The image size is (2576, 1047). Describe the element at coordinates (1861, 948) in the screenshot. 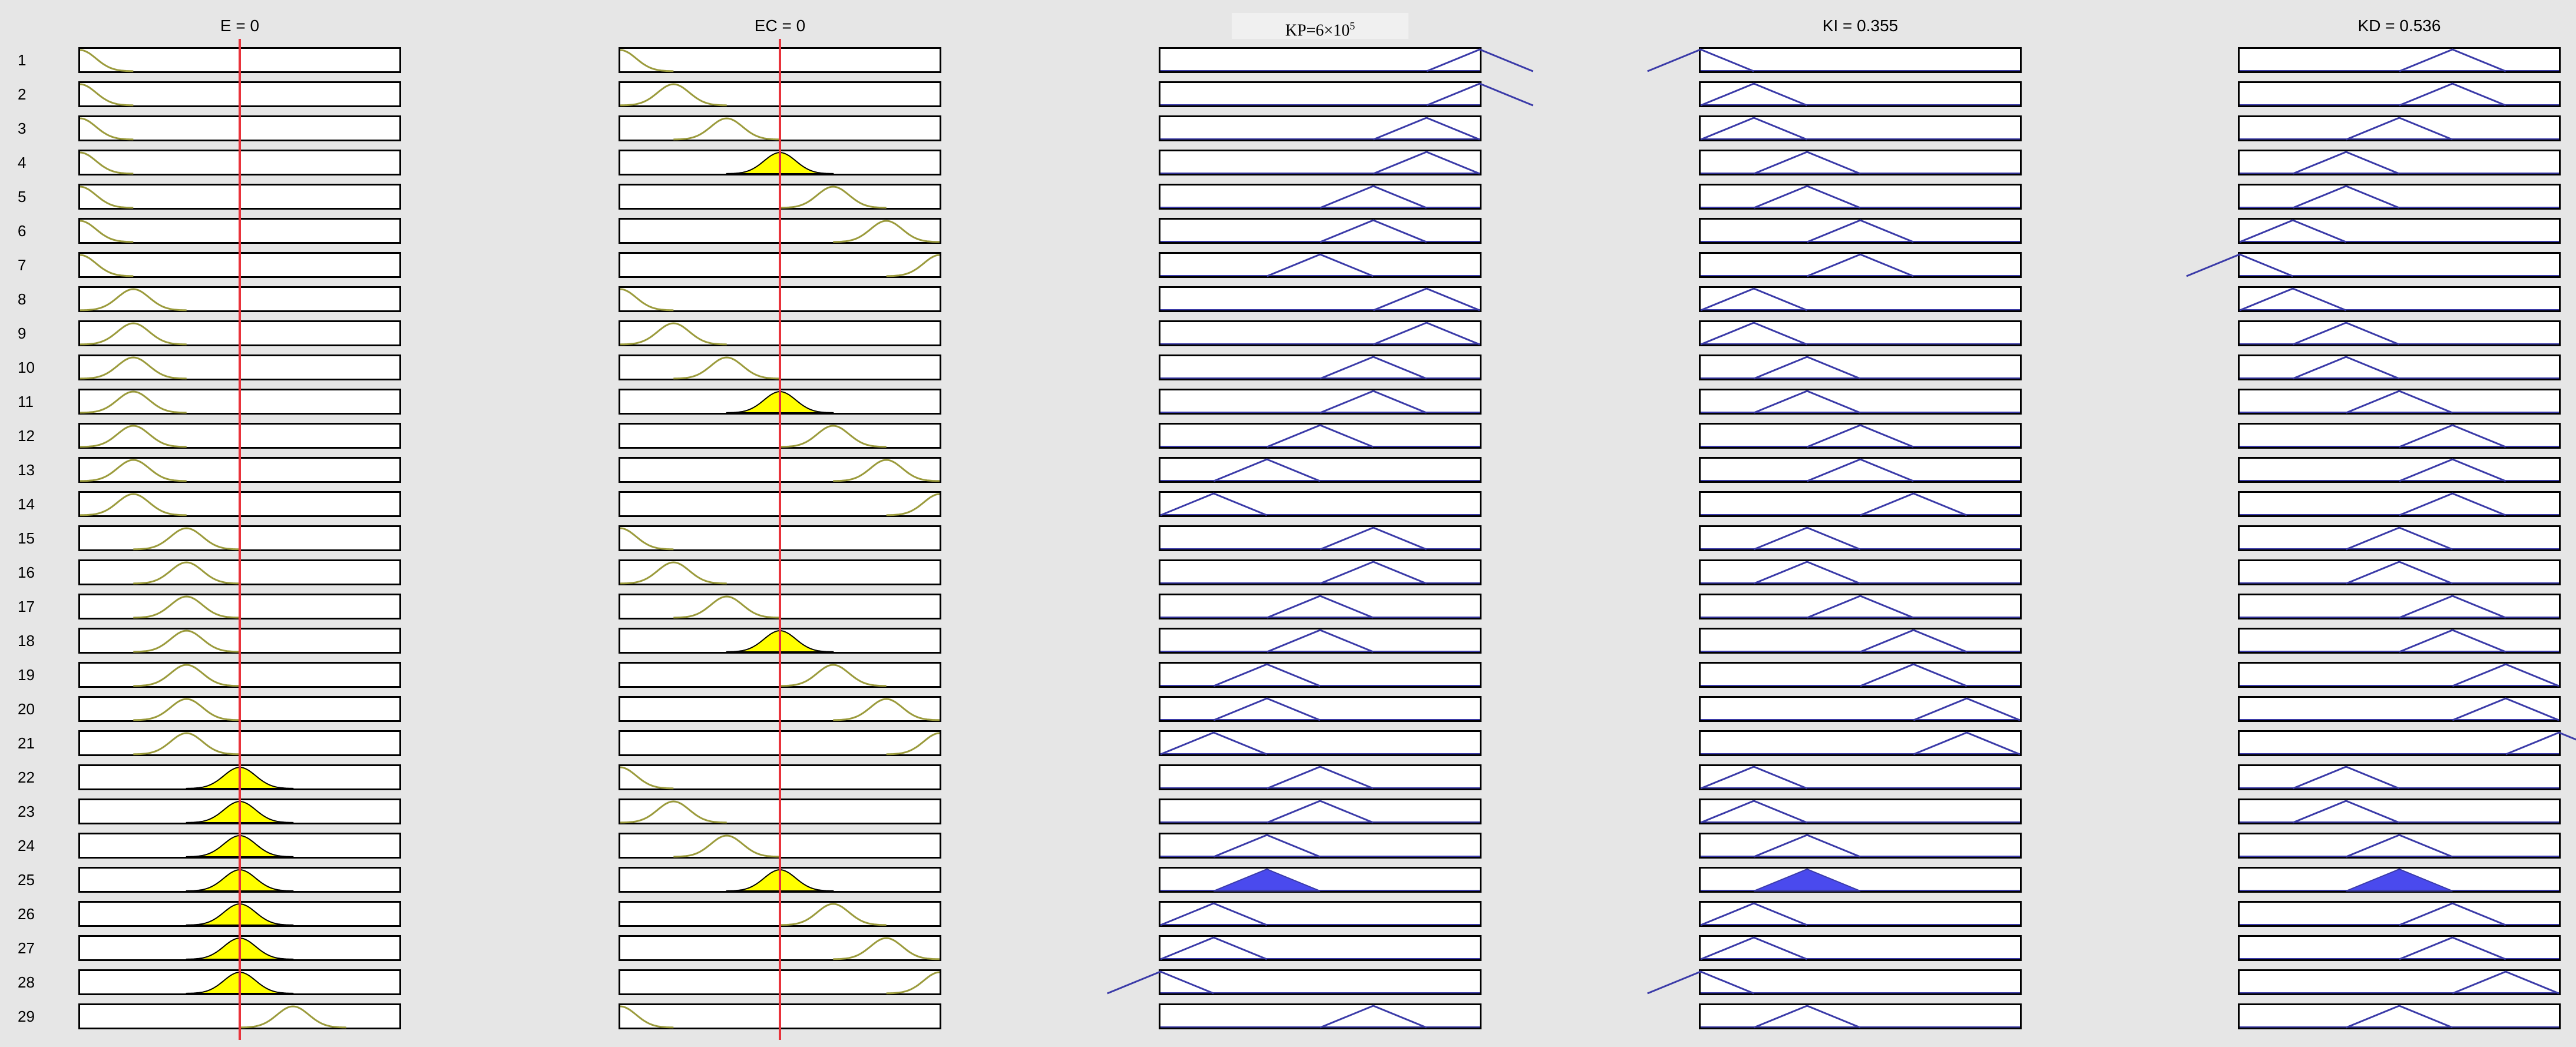

I see `rule-27-ki-plot` at that location.